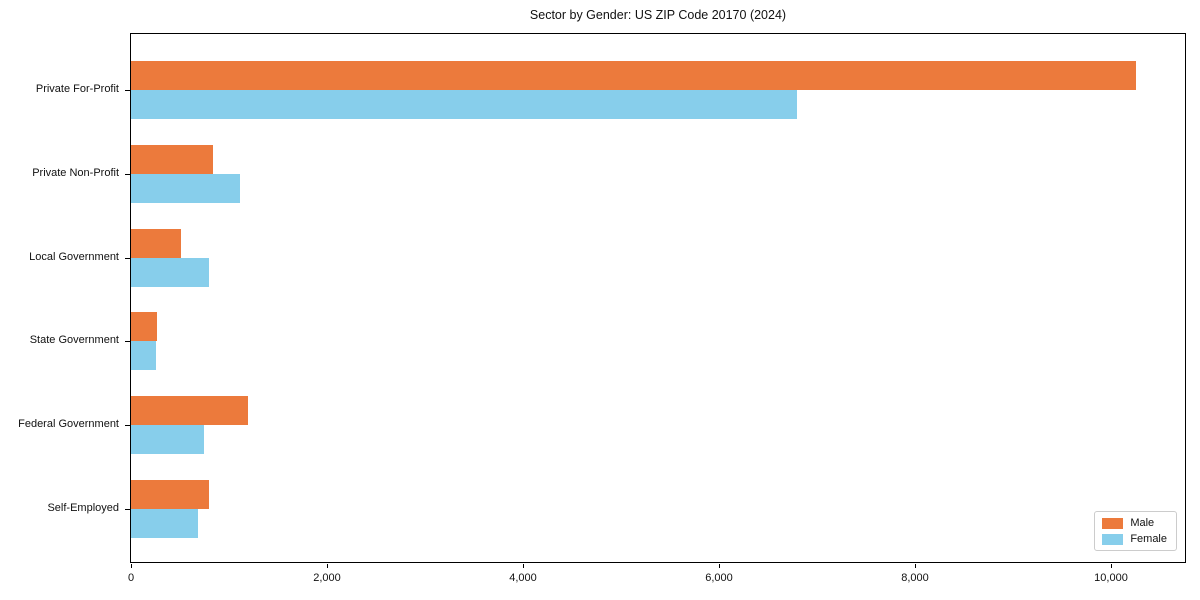 This screenshot has width=1200, height=600. What do you see at coordinates (170, 494) in the screenshot?
I see `bar-male-self-employed` at bounding box center [170, 494].